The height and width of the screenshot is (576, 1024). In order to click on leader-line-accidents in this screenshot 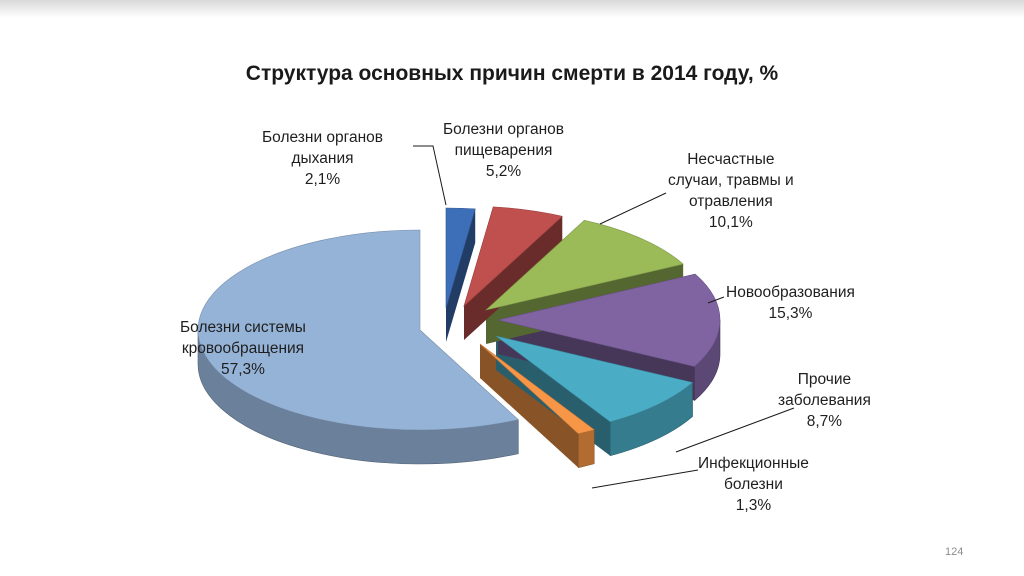, I will do `click(633, 208)`.